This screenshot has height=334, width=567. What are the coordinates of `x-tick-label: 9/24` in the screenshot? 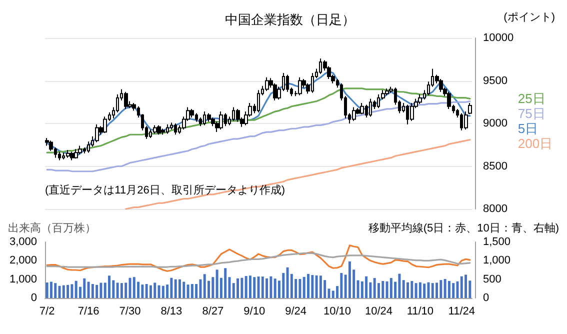 It's located at (296, 312).